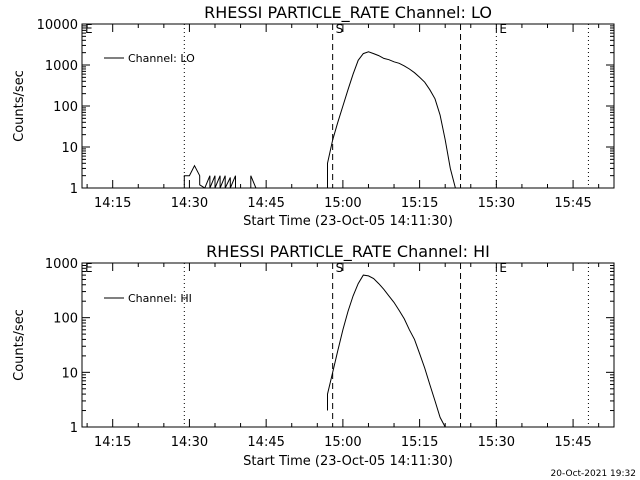  I want to click on panel-hi-ylabel: Counts/sec, so click(19, 345).